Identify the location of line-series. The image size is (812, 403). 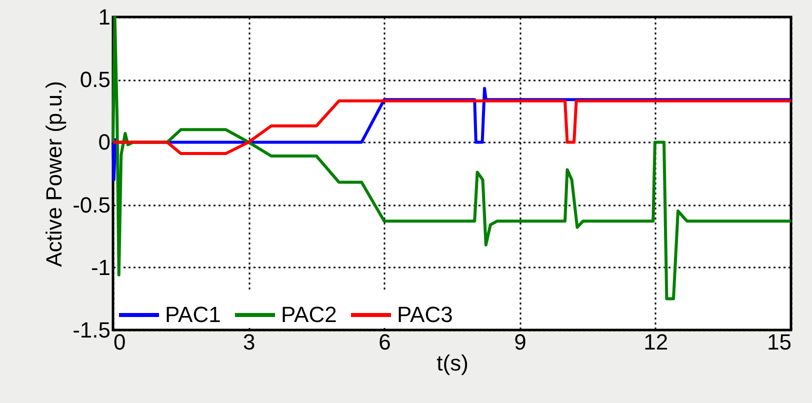
(452, 127).